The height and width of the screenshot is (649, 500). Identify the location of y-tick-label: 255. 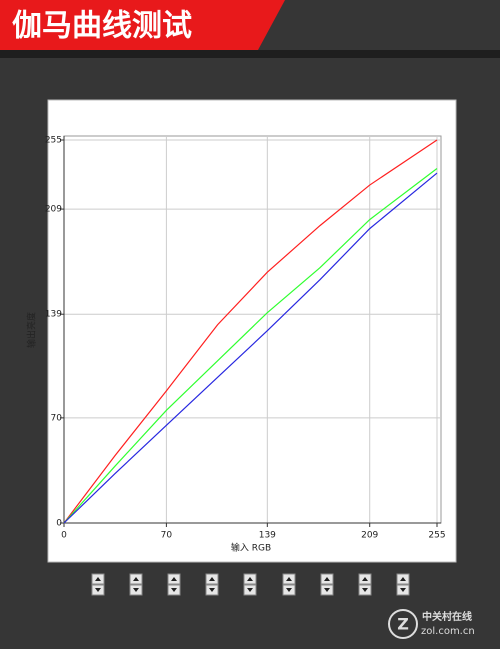
(53, 141).